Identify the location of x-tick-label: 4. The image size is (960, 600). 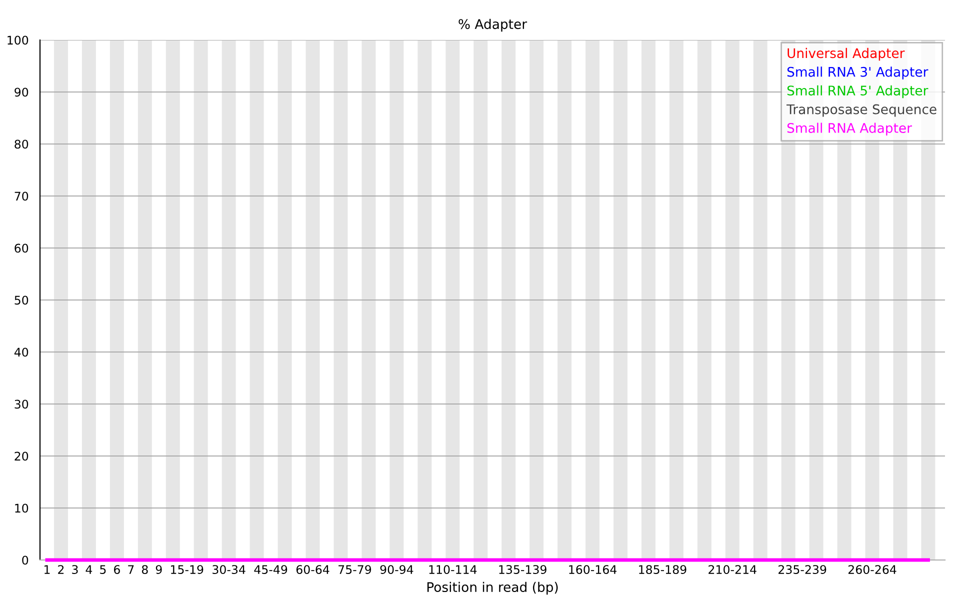
(89, 569).